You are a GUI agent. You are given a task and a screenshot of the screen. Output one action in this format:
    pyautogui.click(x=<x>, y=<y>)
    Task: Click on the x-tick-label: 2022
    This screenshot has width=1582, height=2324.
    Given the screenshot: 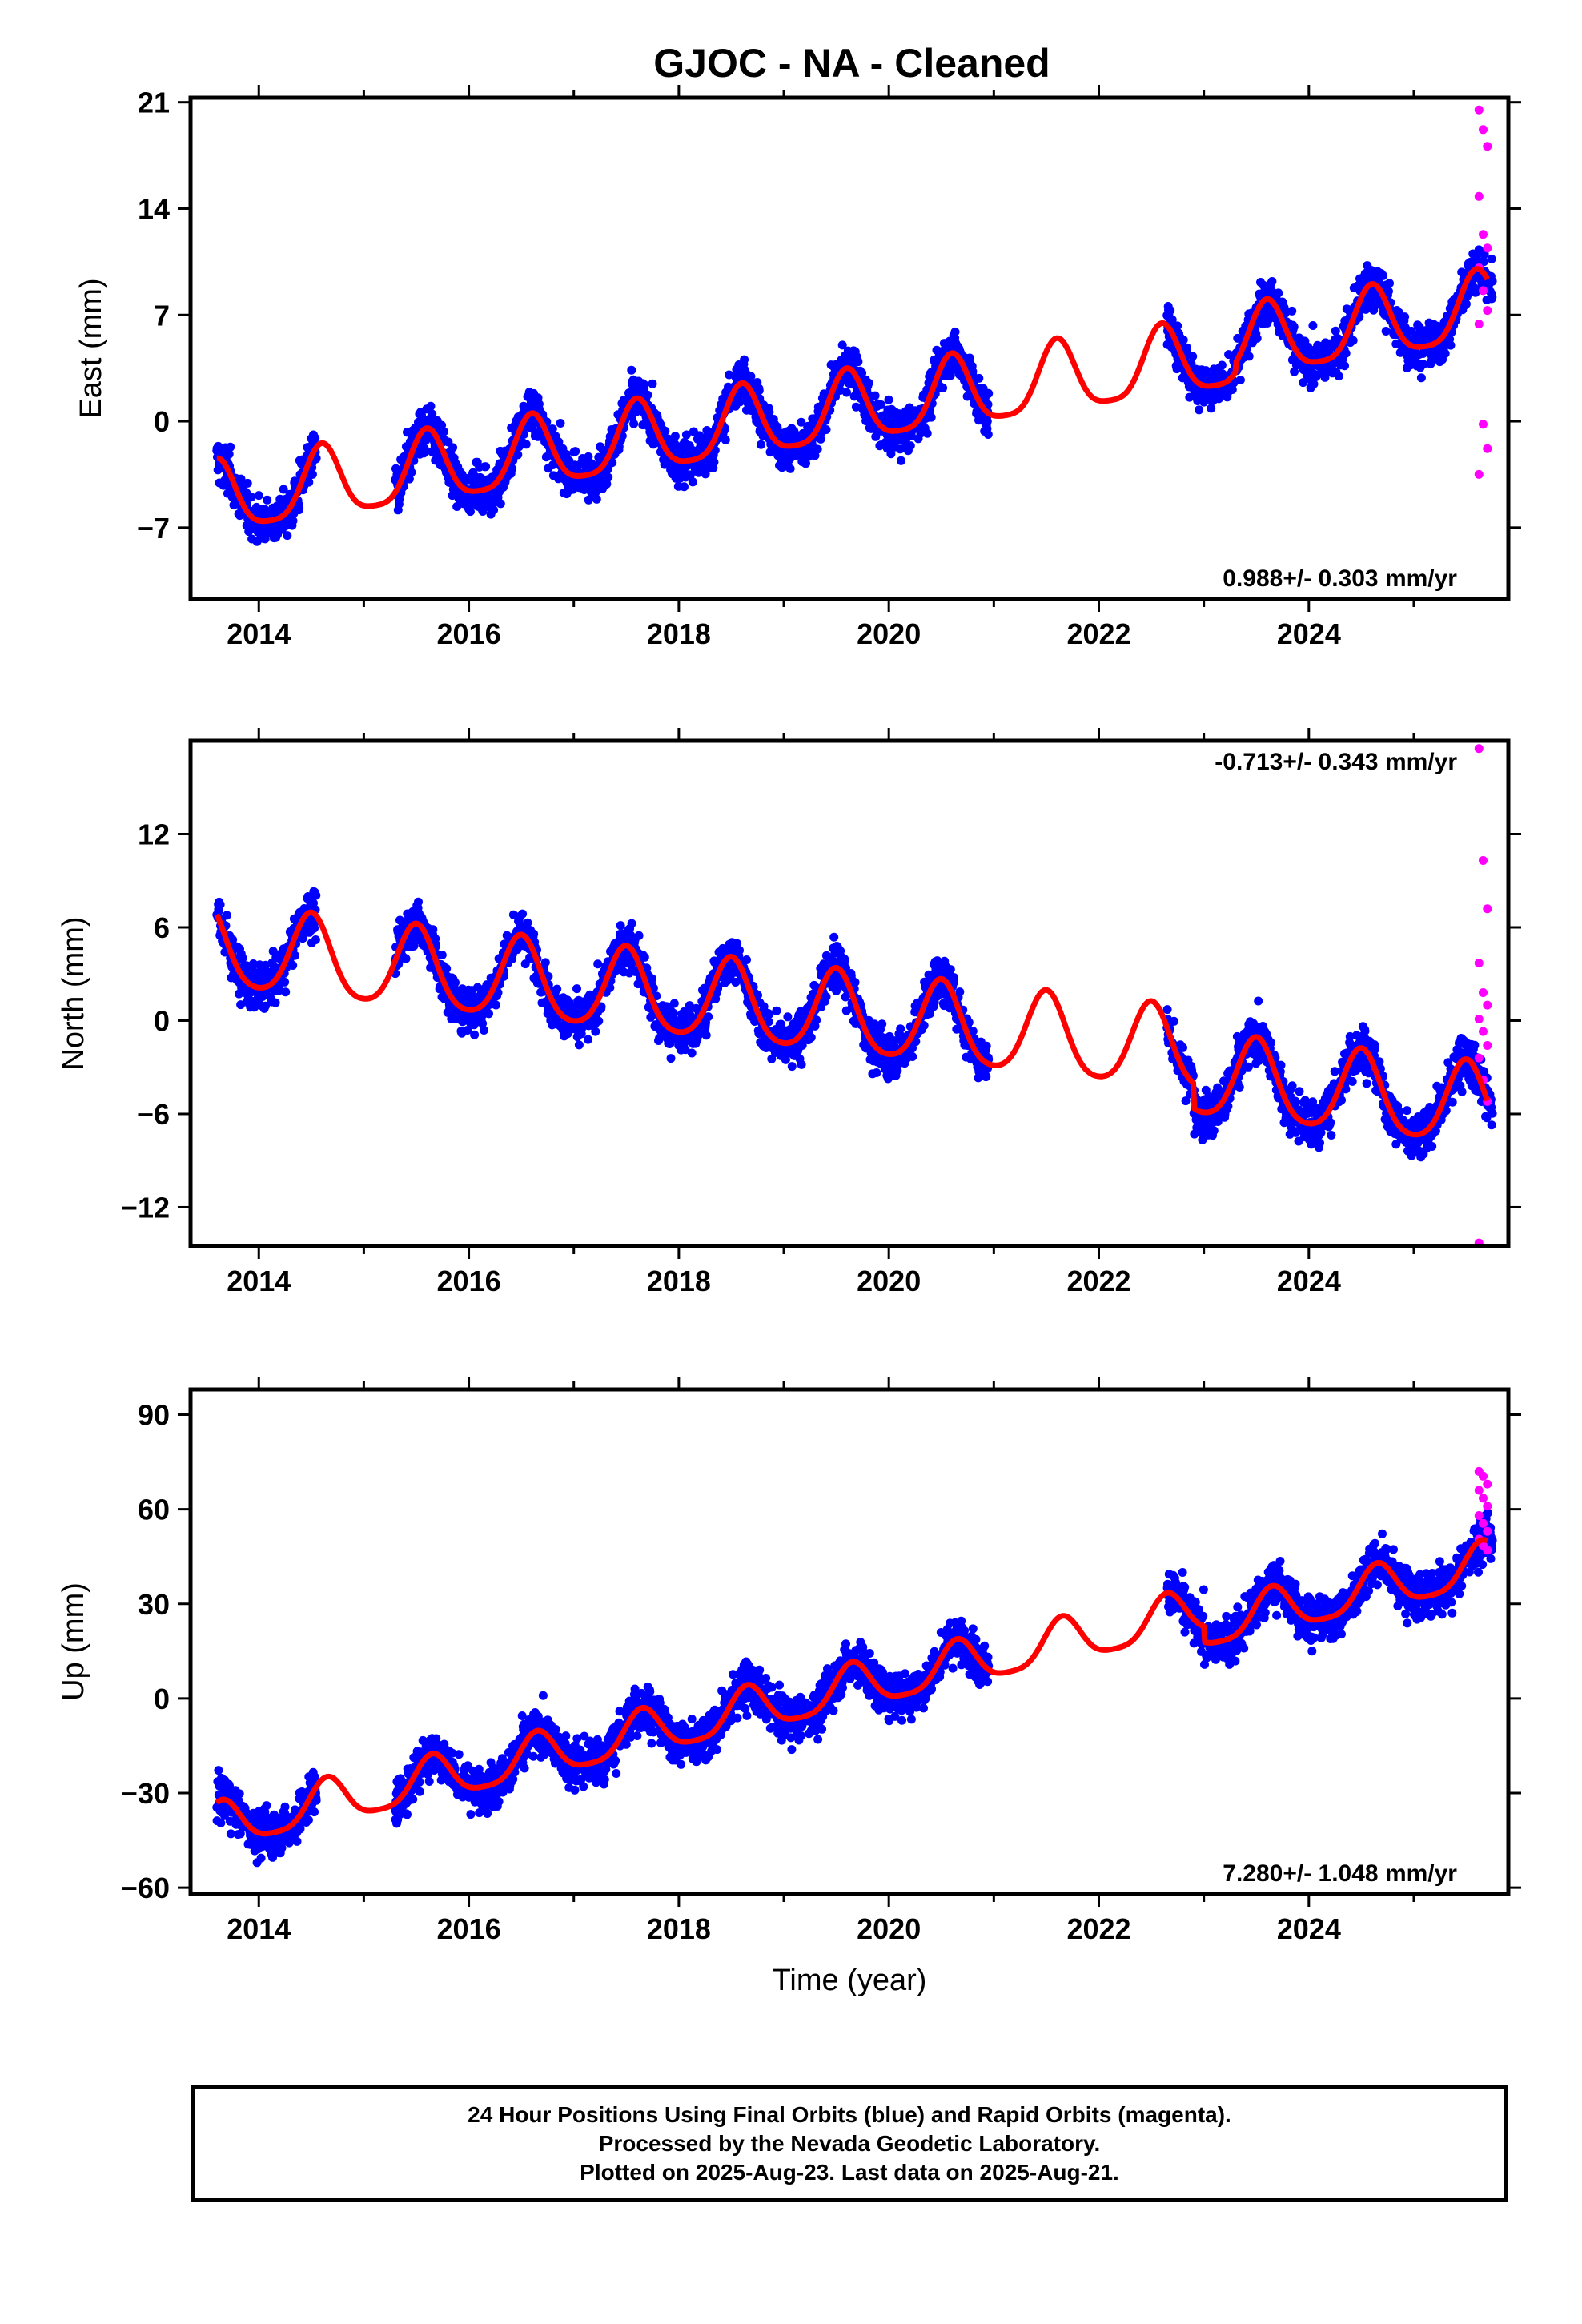 What is the action you would take?
    pyautogui.click(x=1098, y=633)
    